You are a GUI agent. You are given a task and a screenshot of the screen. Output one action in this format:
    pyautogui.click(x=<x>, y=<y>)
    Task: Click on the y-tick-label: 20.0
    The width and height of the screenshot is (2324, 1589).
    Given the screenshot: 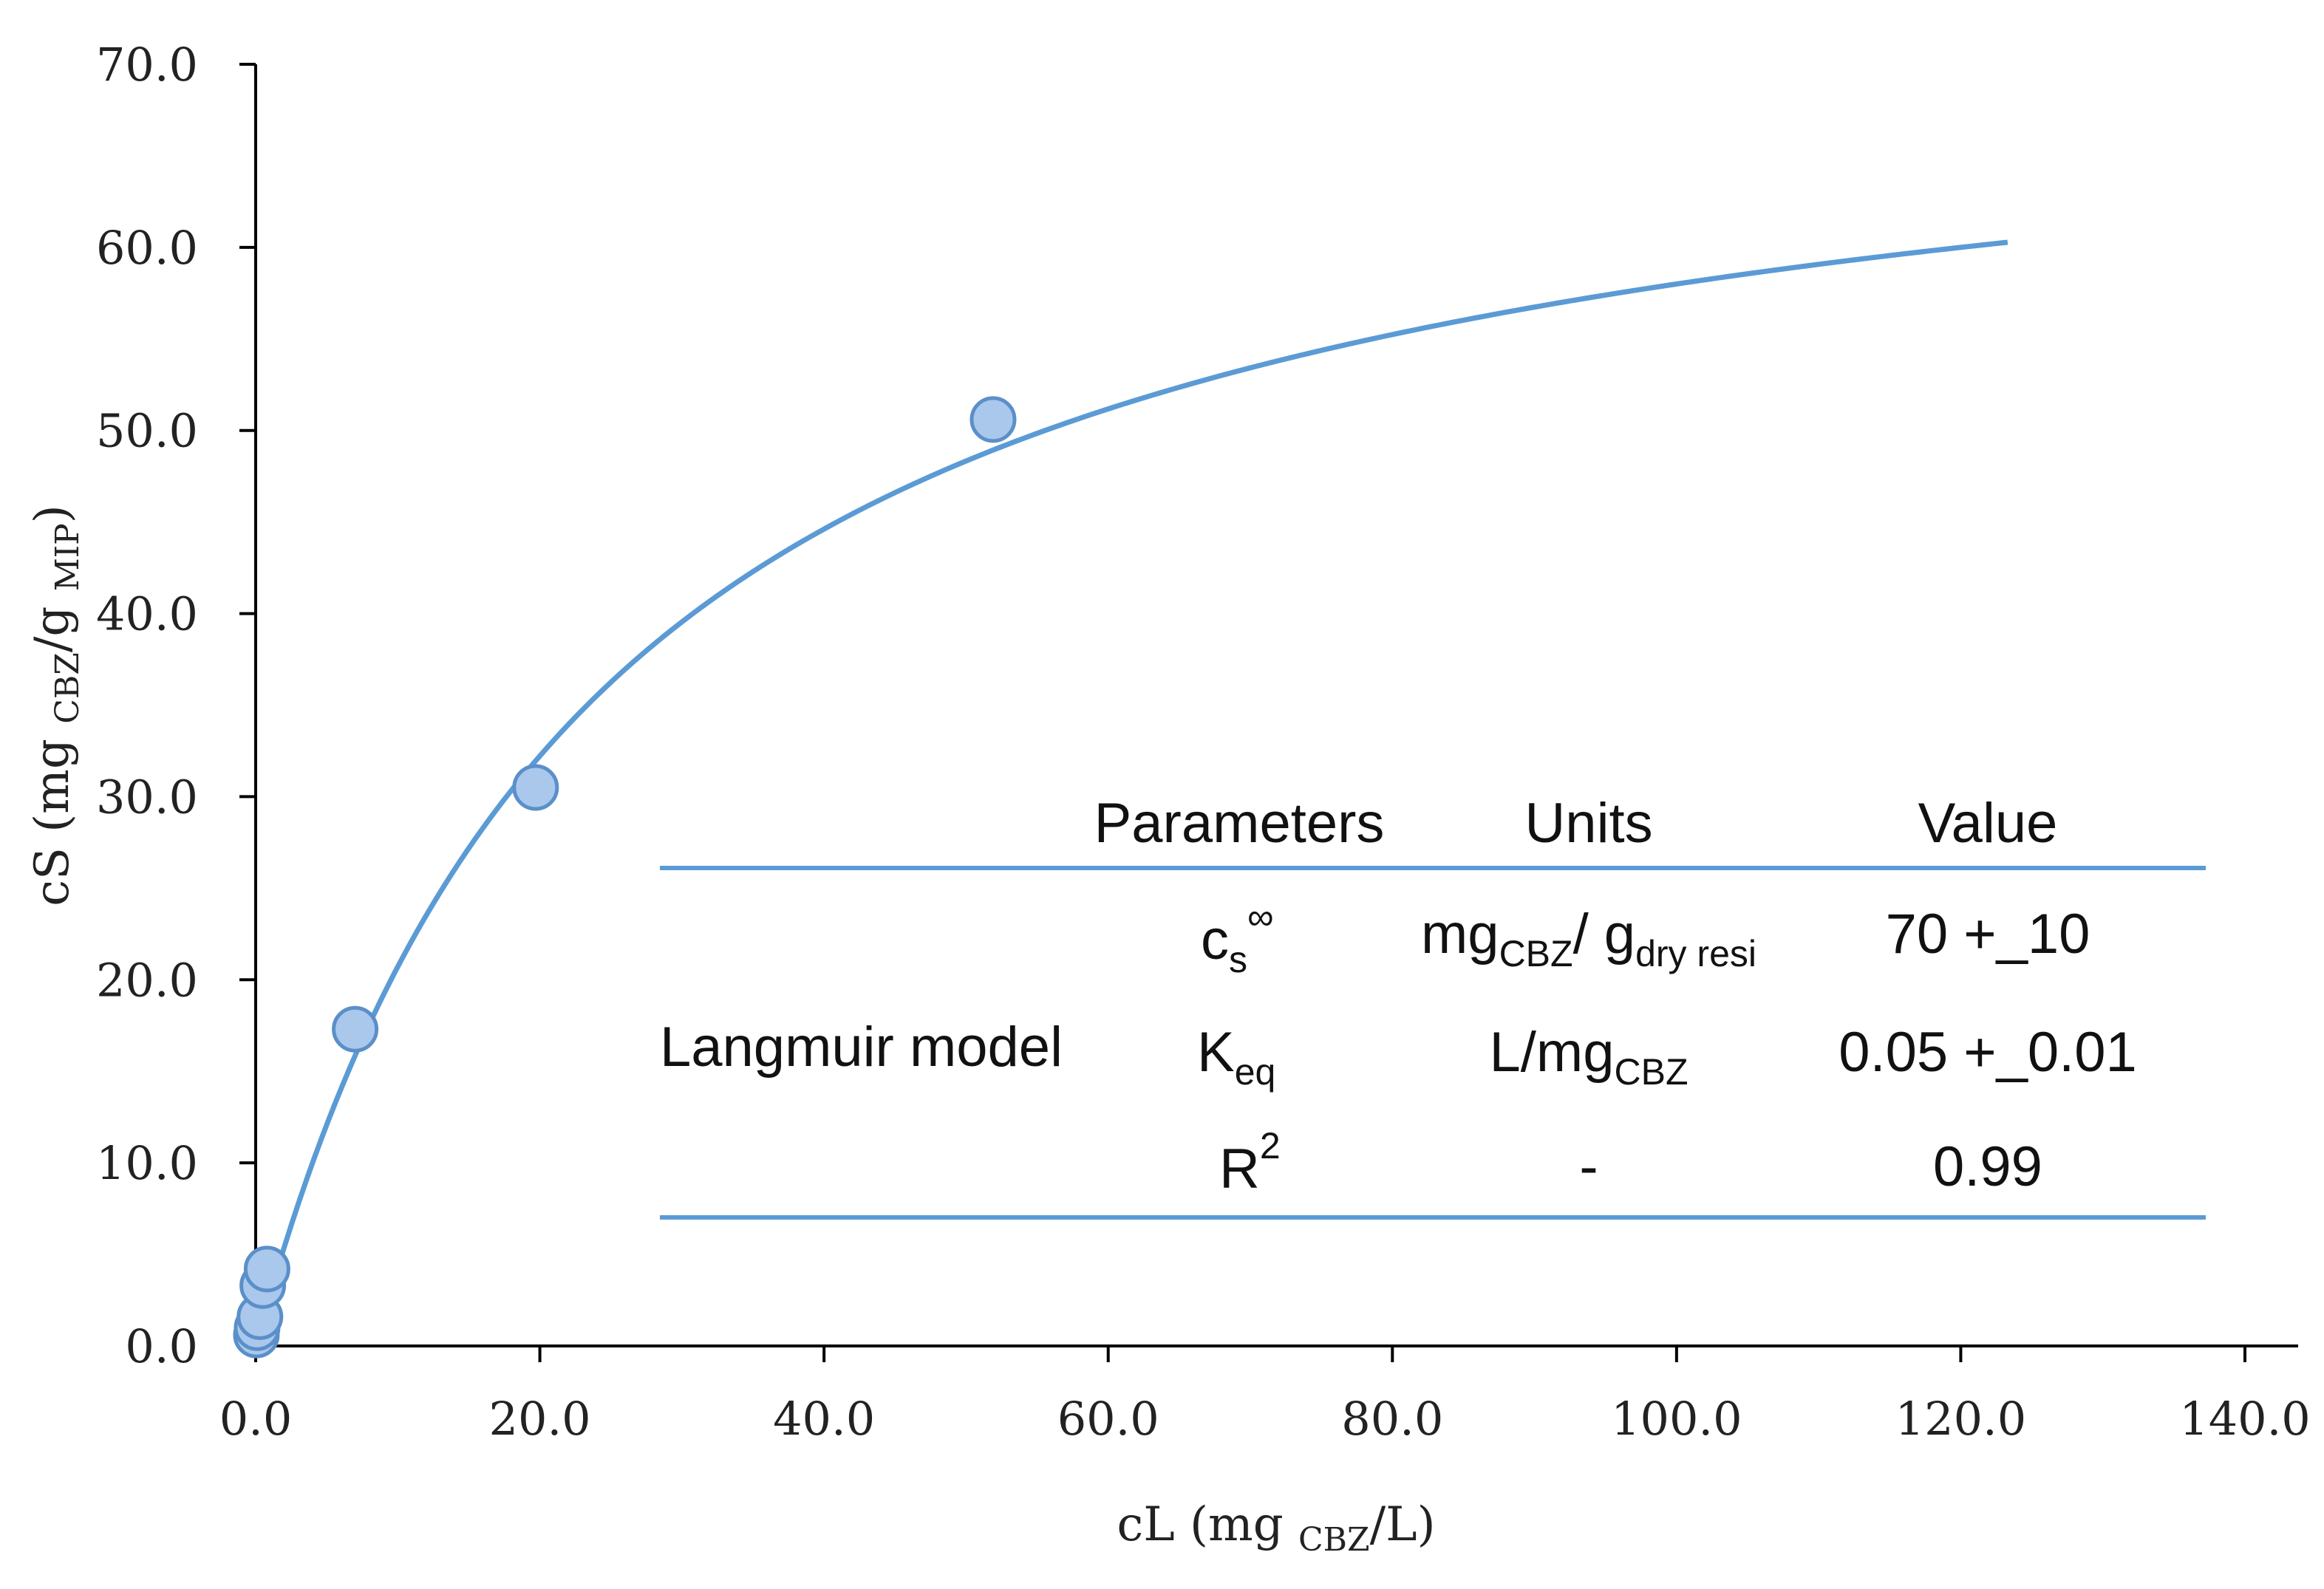 What is the action you would take?
    pyautogui.click(x=147, y=980)
    